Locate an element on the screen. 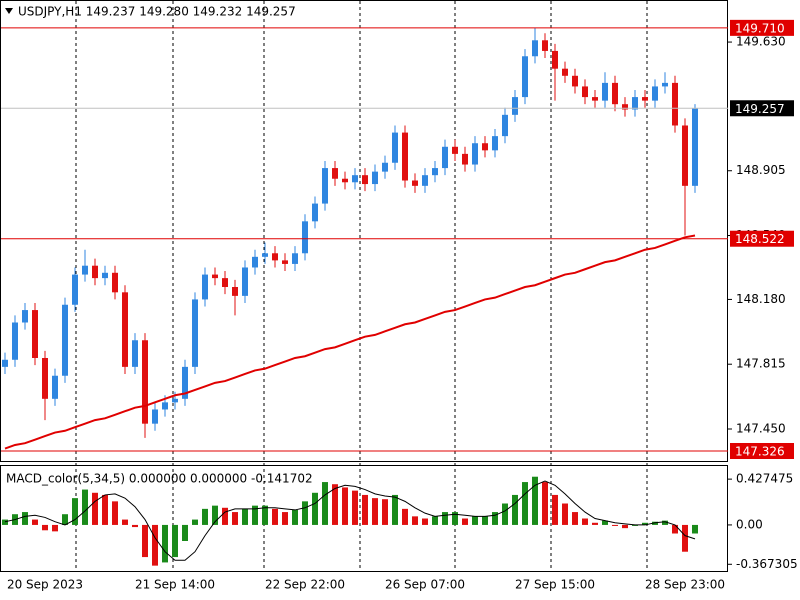 This screenshot has width=800, height=600. price-level-label: 147.326 is located at coordinates (760, 451).